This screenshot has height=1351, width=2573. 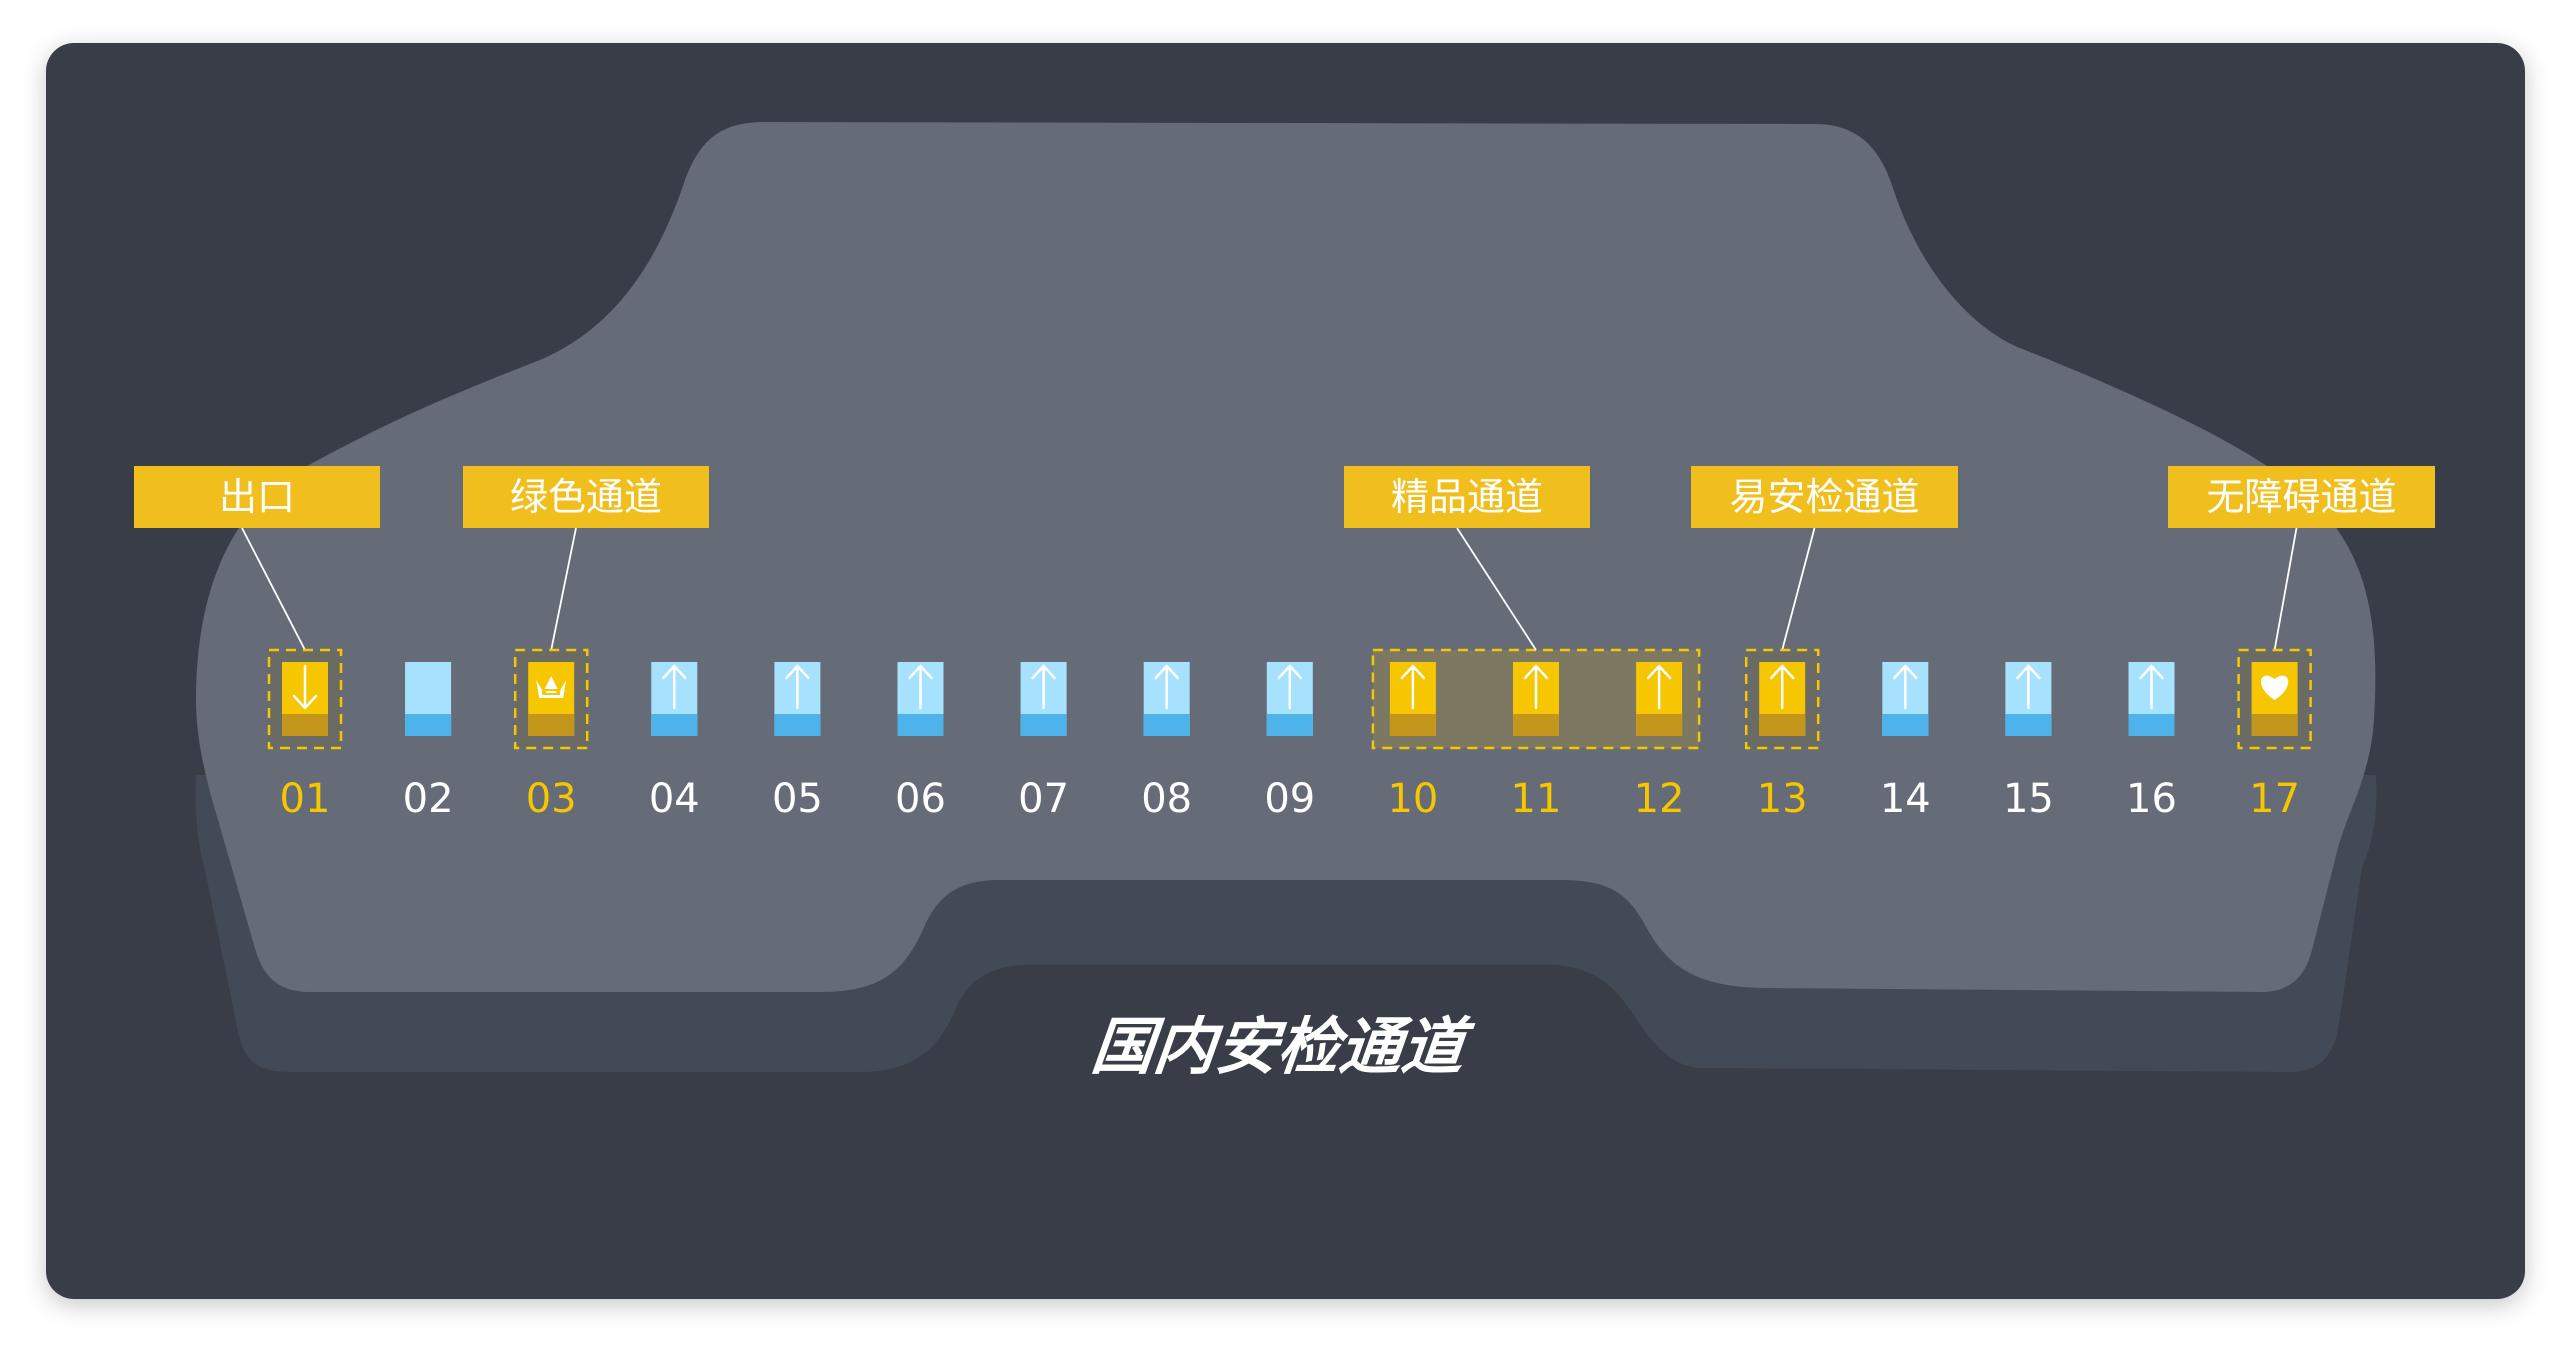 I want to click on lane-number: 17, so click(x=2274, y=799).